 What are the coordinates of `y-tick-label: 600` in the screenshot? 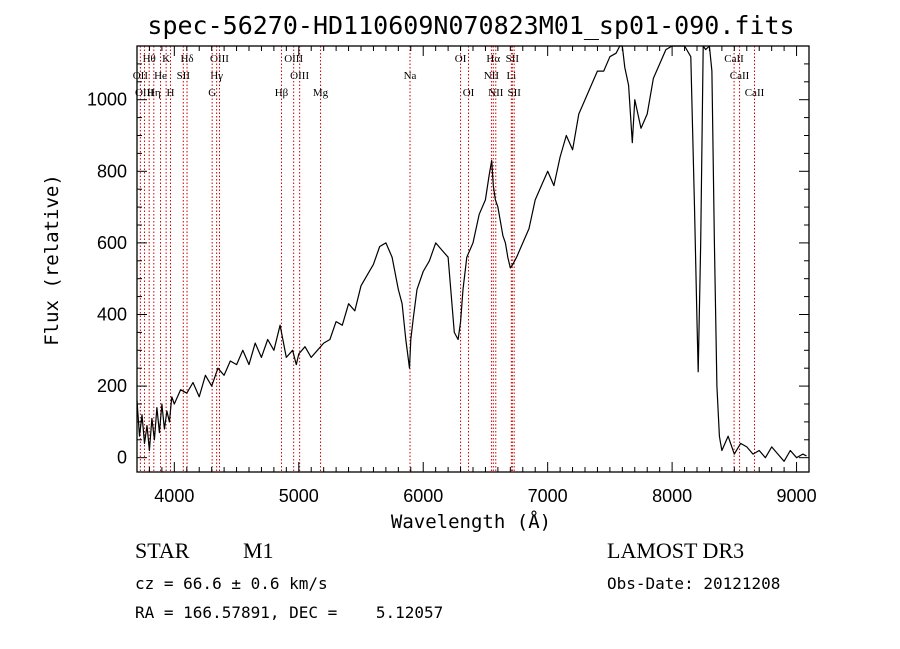 It's located at (112, 243).